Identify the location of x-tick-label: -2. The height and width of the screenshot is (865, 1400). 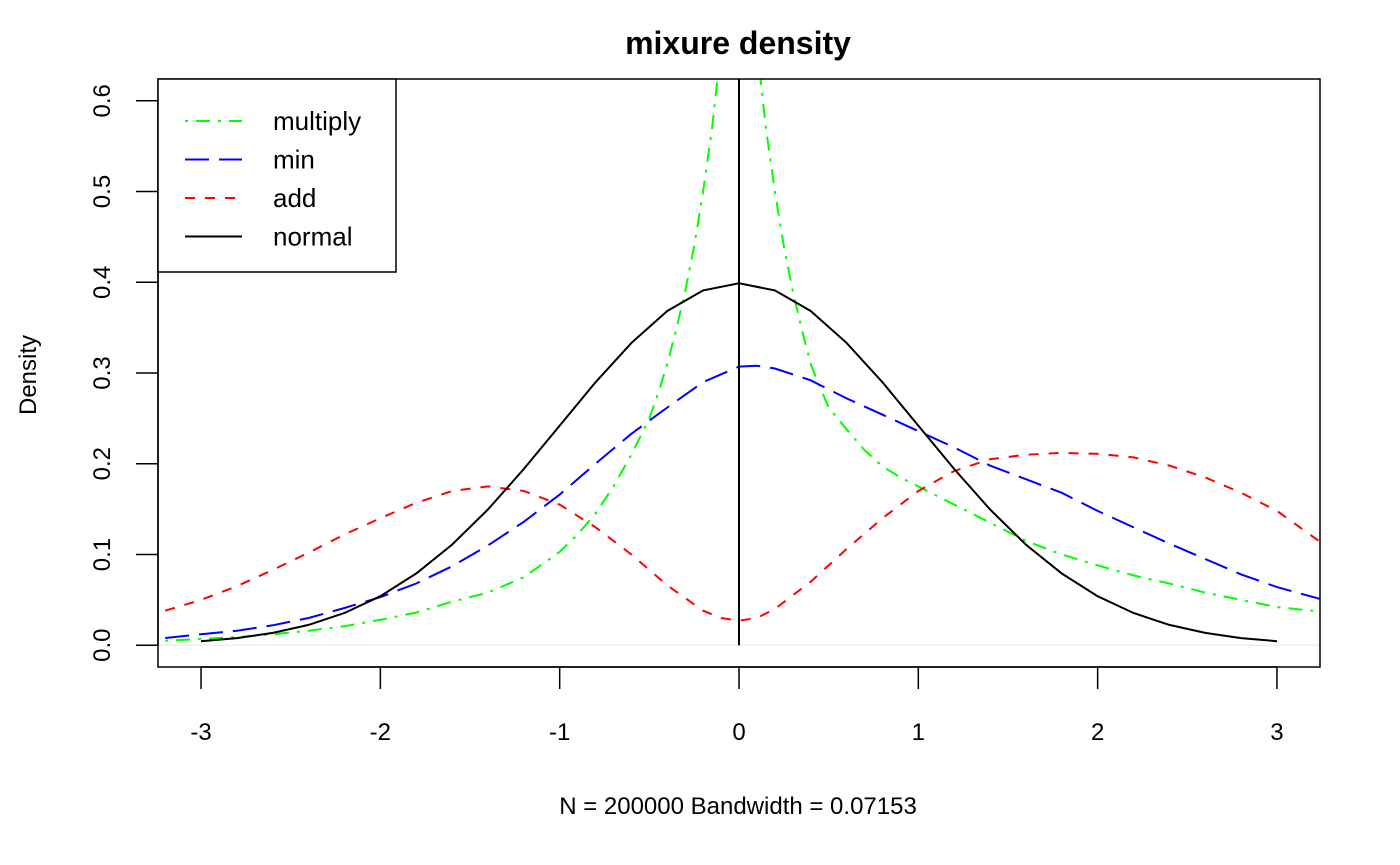
(380, 732).